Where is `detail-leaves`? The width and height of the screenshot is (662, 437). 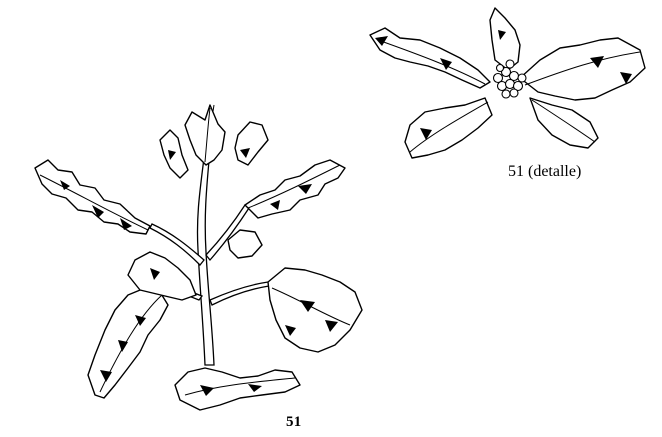
detail-leaves is located at coordinates (507, 83).